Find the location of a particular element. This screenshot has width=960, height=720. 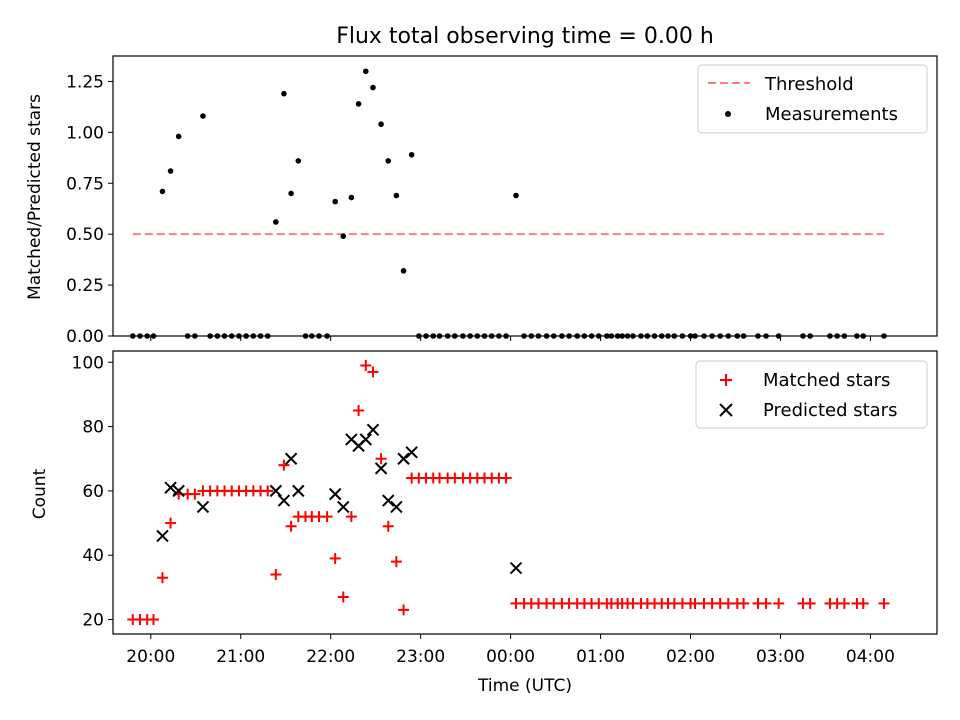

top-y-tick-label: 0.00 is located at coordinates (85, 337).